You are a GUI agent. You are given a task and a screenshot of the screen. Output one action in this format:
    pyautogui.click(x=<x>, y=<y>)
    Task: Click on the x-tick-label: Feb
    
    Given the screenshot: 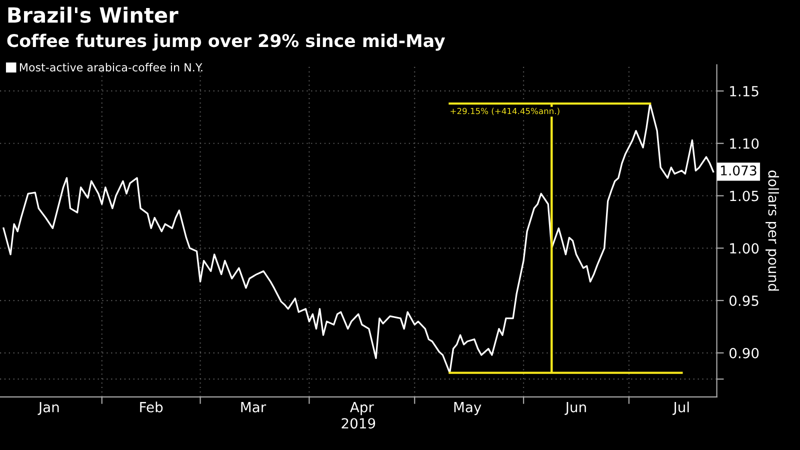 What is the action you would take?
    pyautogui.click(x=151, y=407)
    